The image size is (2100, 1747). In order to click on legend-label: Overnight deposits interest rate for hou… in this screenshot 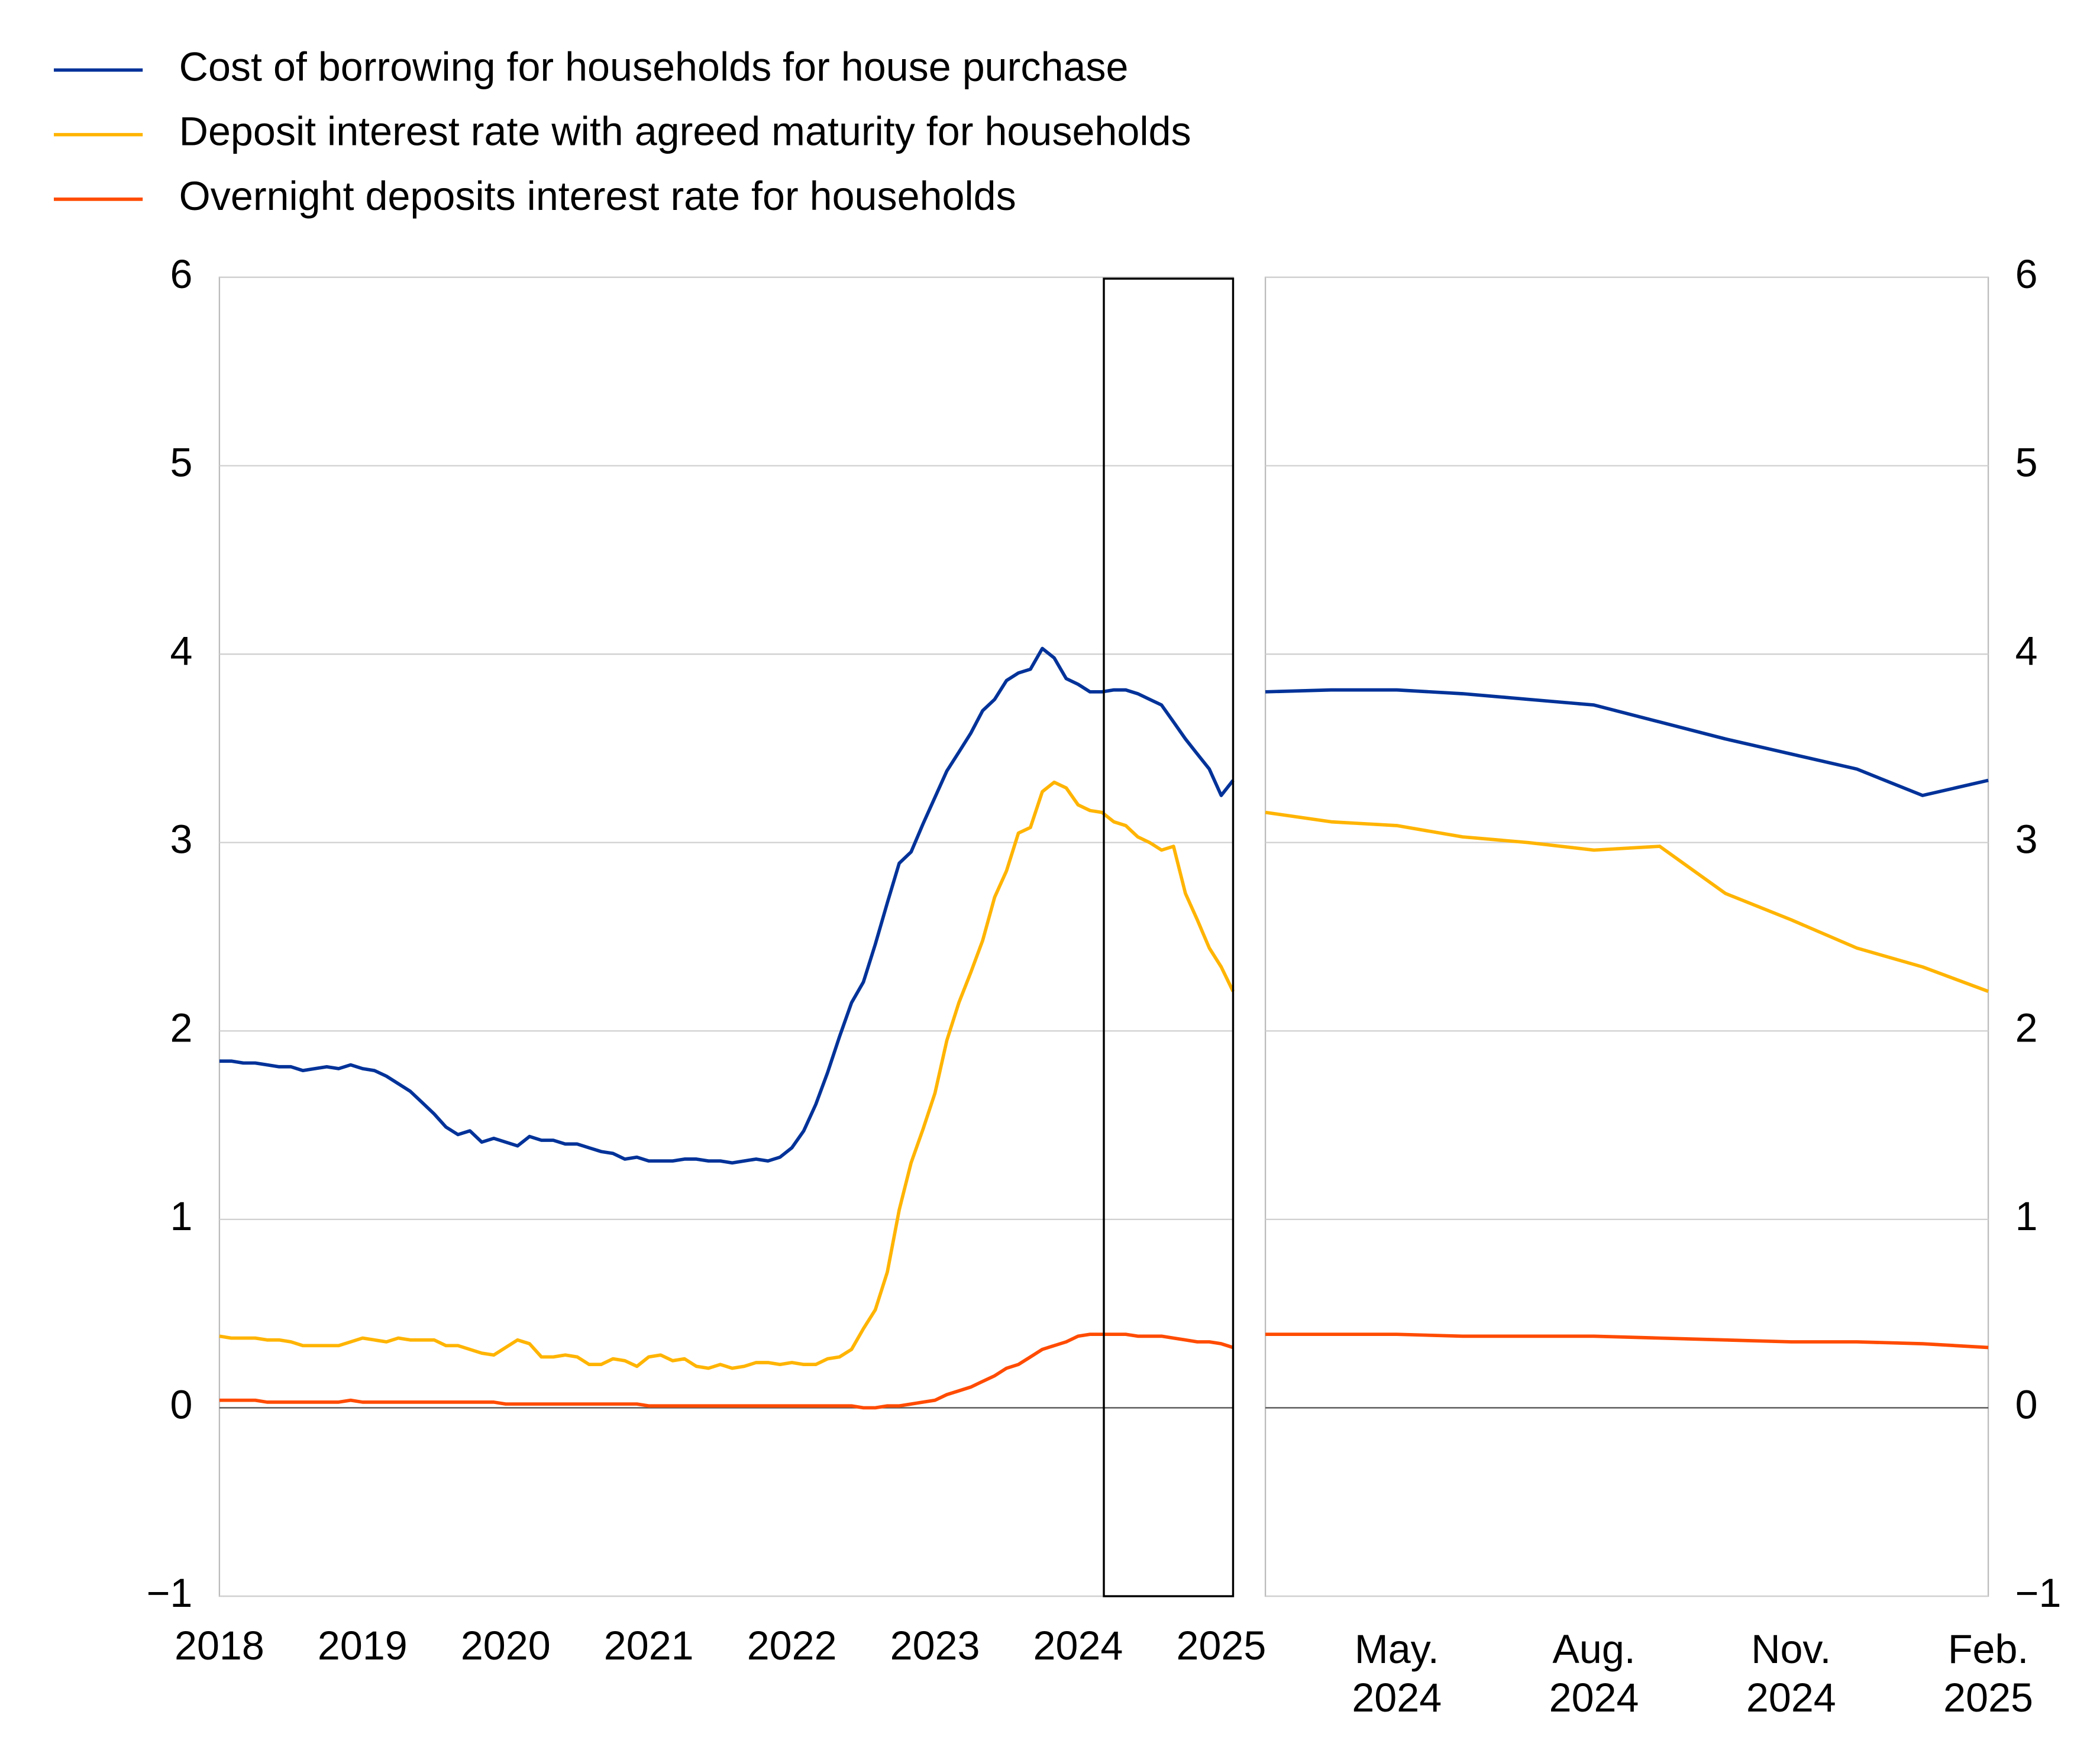, I will do `click(597, 196)`.